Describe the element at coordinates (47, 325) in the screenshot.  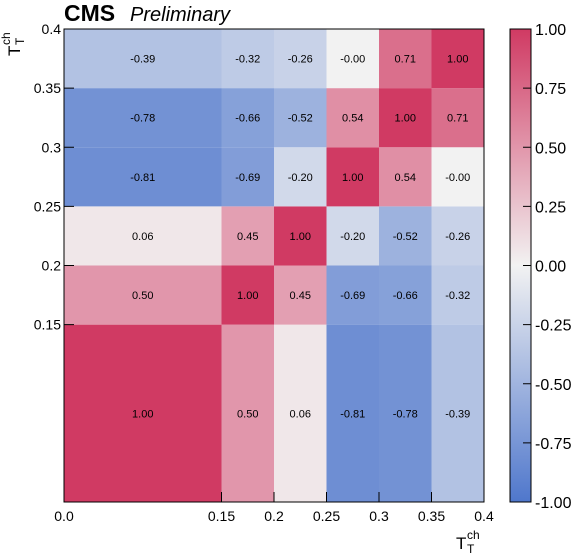
I see `y-tick-label-0: 0.15` at that location.